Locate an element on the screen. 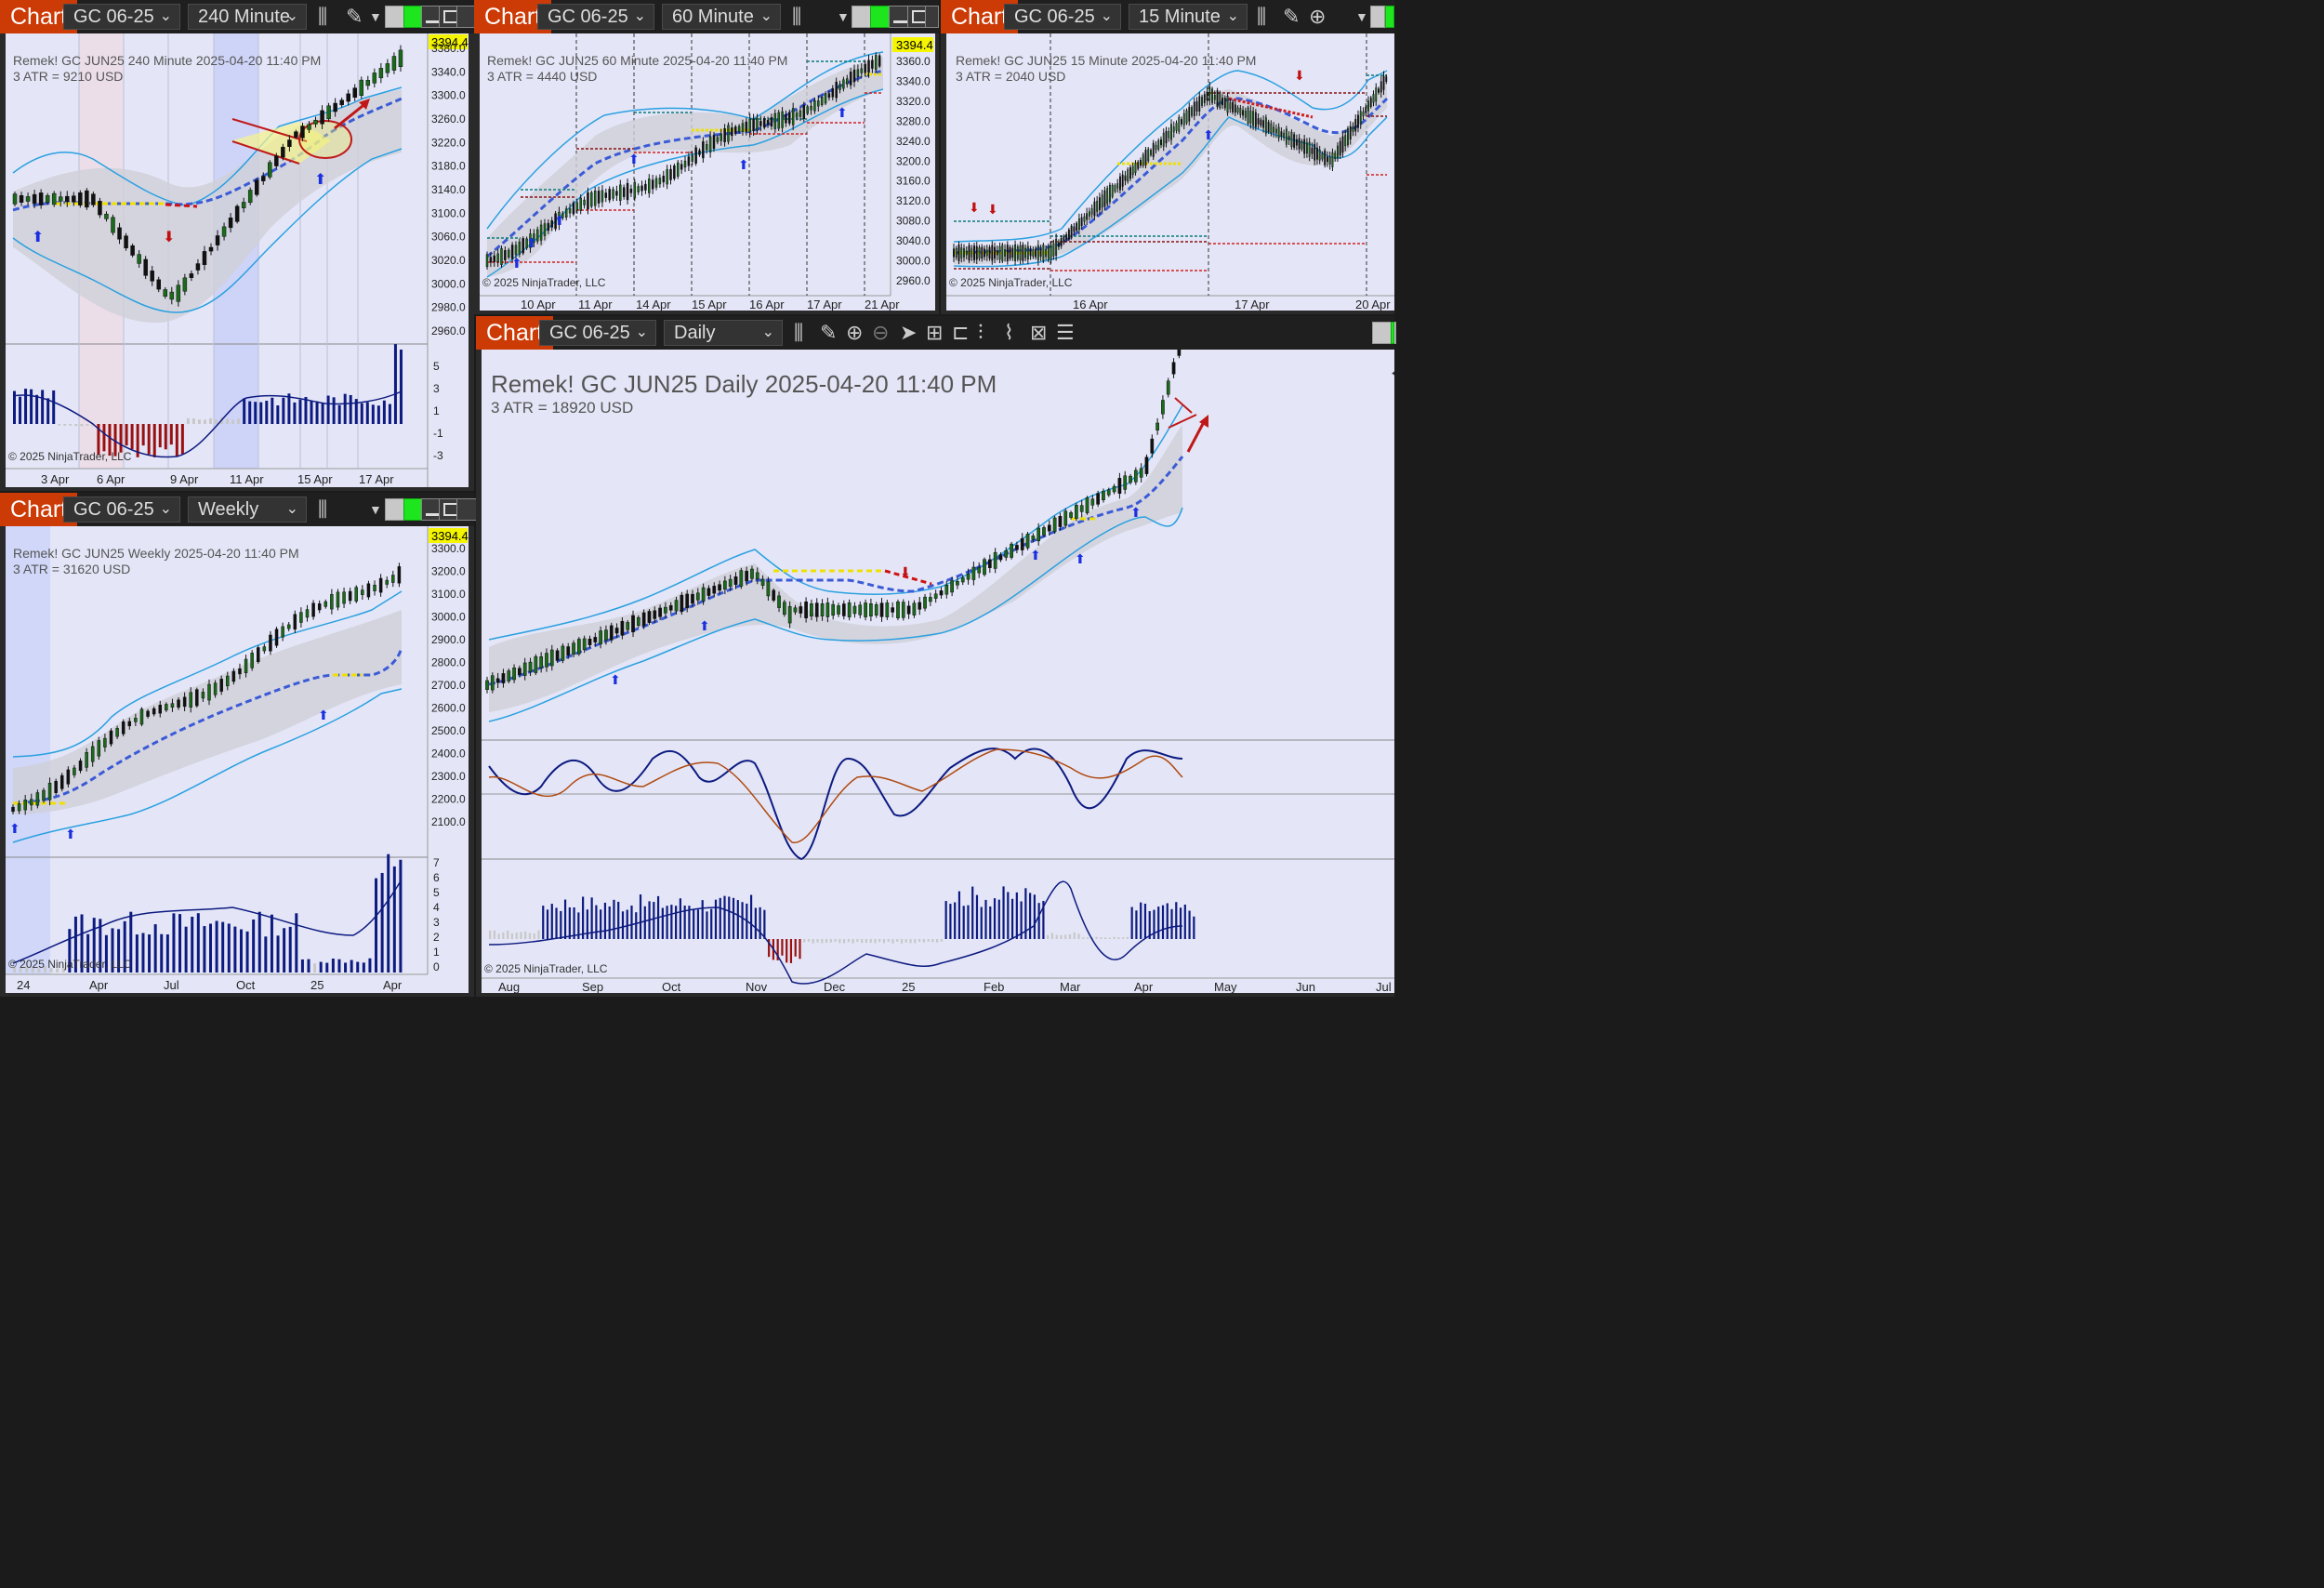  zoom-out-icon: ⊖ is located at coordinates (881, 332).